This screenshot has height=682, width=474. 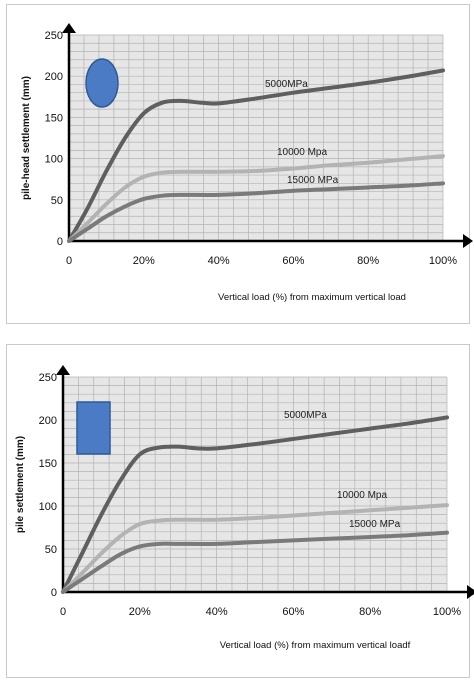 What do you see at coordinates (26, 138) in the screenshot?
I see `y-axis-label: pile-head settlement (mm)` at bounding box center [26, 138].